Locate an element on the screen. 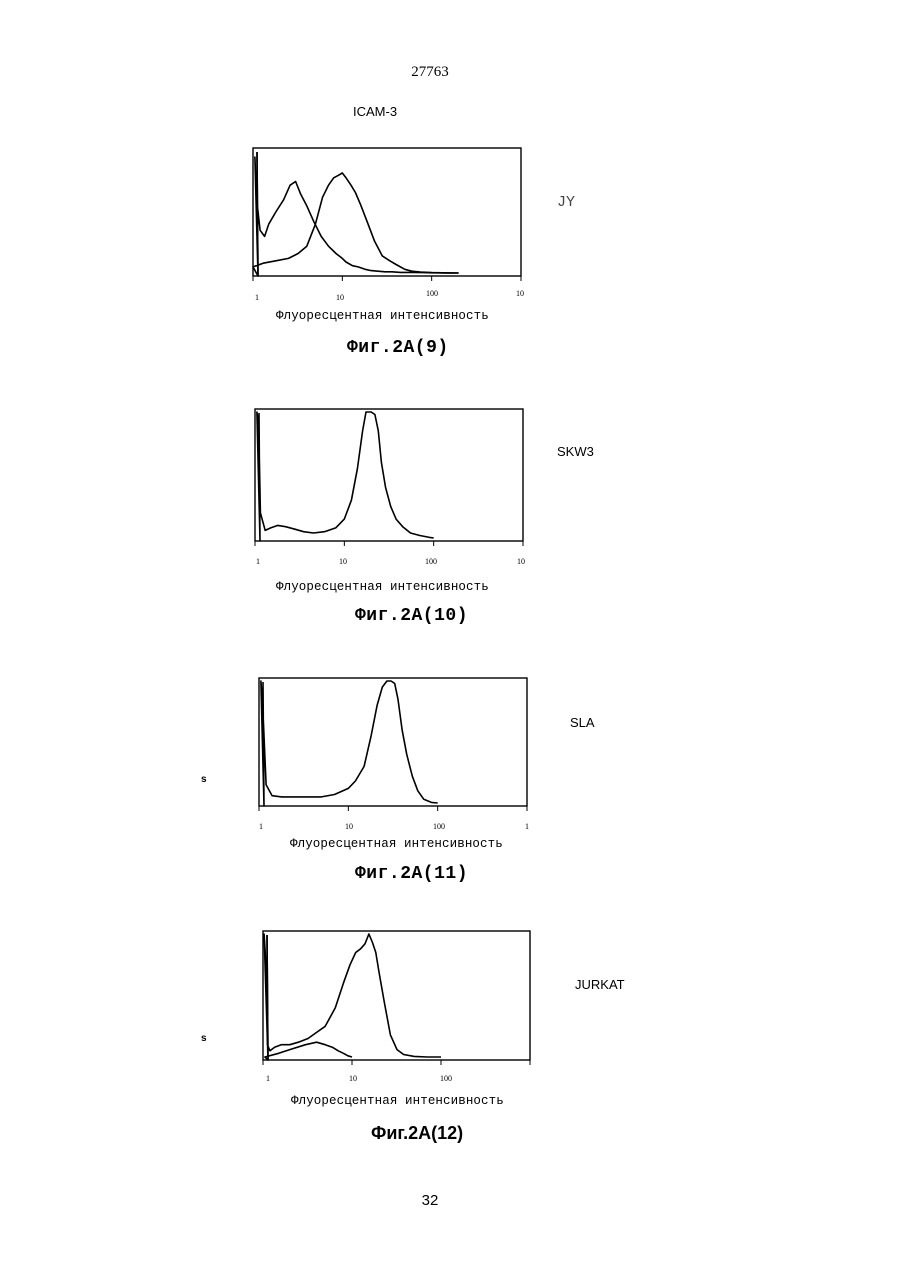 This screenshot has width=900, height=1273. cell-line-label-skw3: SKW3 is located at coordinates (575, 451).